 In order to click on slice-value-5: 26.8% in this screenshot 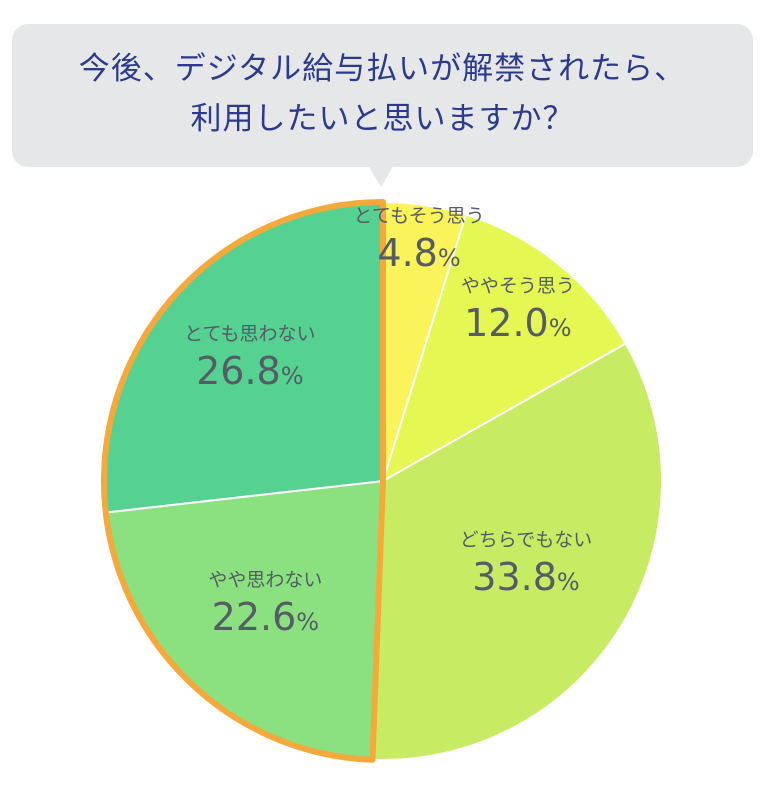, I will do `click(249, 371)`.